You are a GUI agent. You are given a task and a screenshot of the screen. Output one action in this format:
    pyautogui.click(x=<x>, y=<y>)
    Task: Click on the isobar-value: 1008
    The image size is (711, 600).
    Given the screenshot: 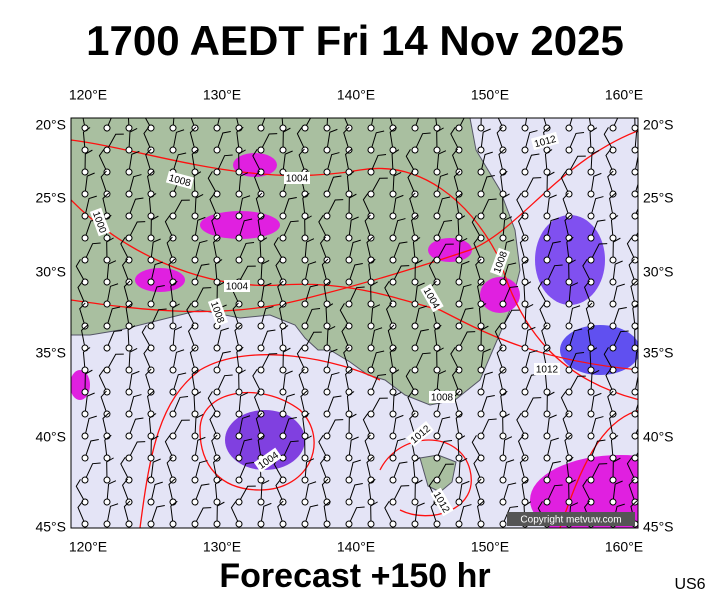 What is the action you would take?
    pyautogui.click(x=442, y=398)
    